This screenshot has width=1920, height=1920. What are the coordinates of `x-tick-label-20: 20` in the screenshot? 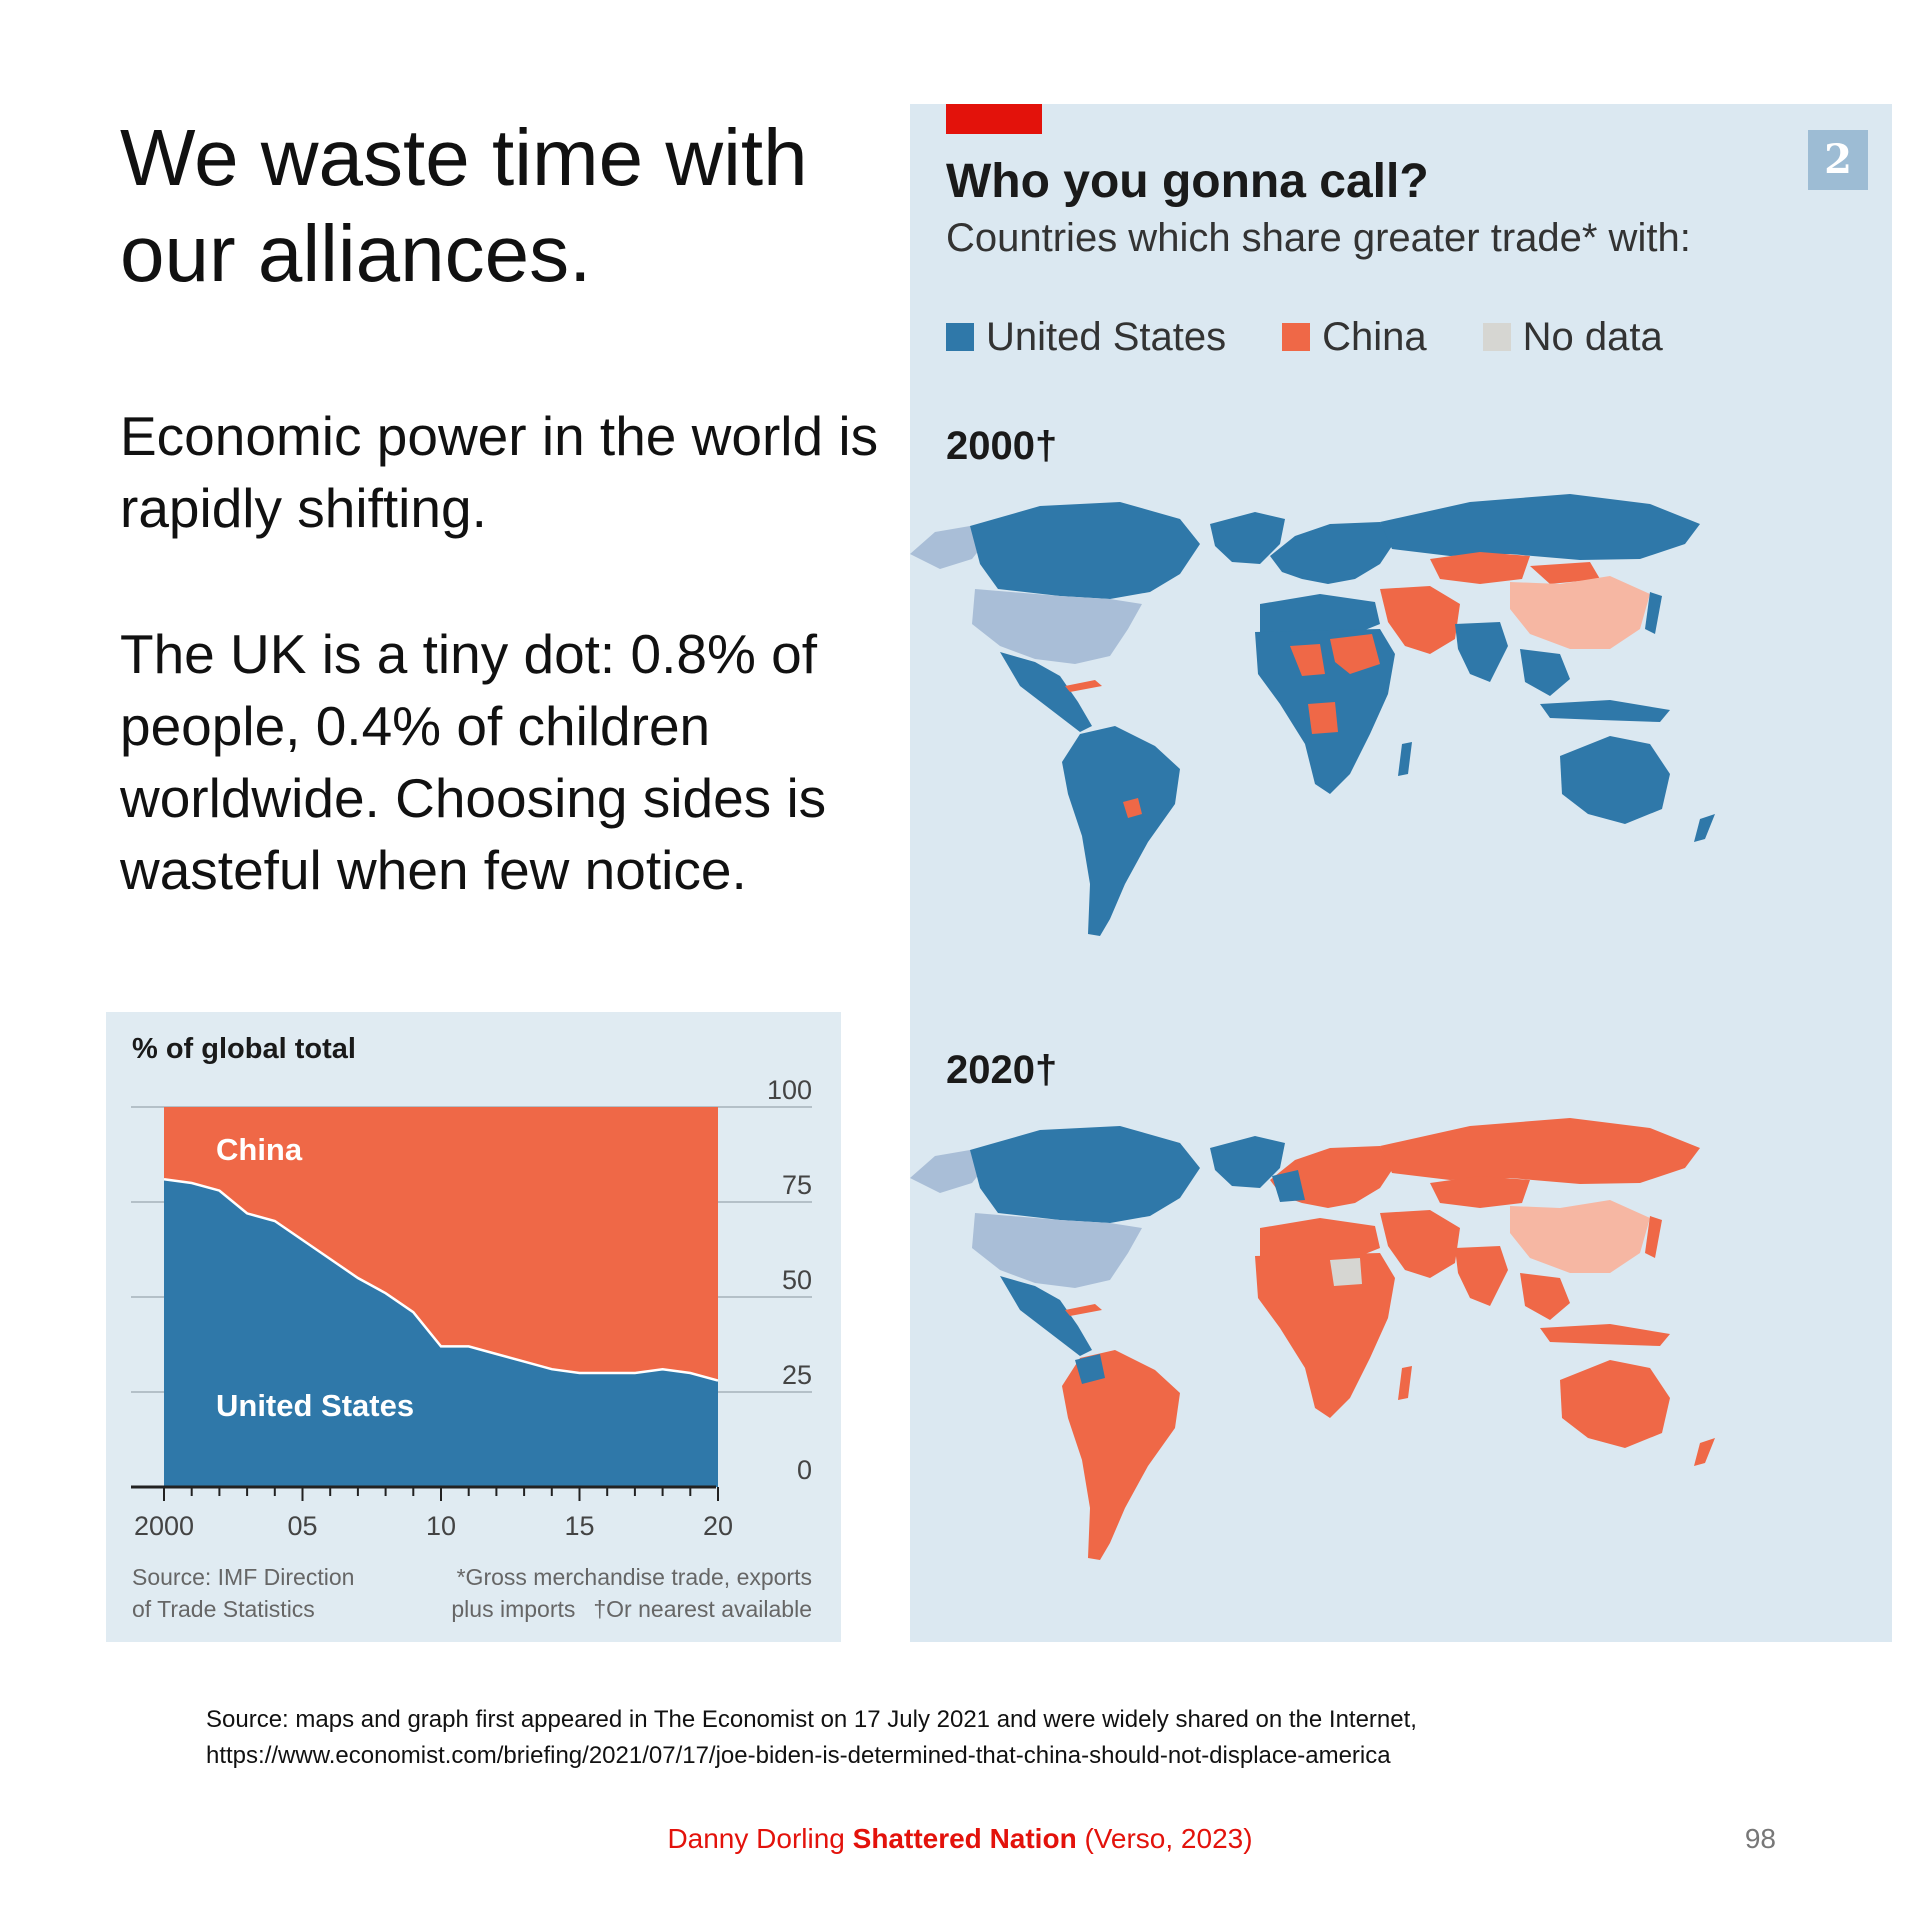 It's located at (718, 1526).